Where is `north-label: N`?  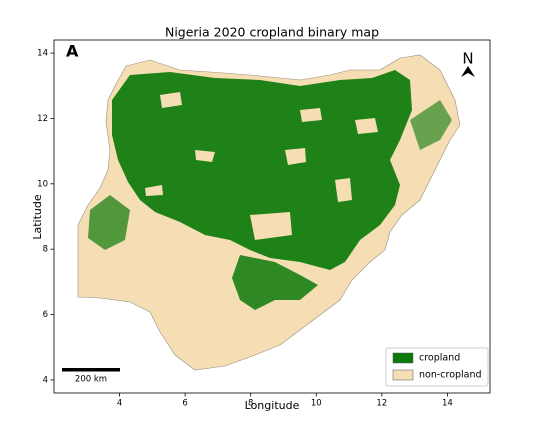
north-label: N is located at coordinates (467, 59).